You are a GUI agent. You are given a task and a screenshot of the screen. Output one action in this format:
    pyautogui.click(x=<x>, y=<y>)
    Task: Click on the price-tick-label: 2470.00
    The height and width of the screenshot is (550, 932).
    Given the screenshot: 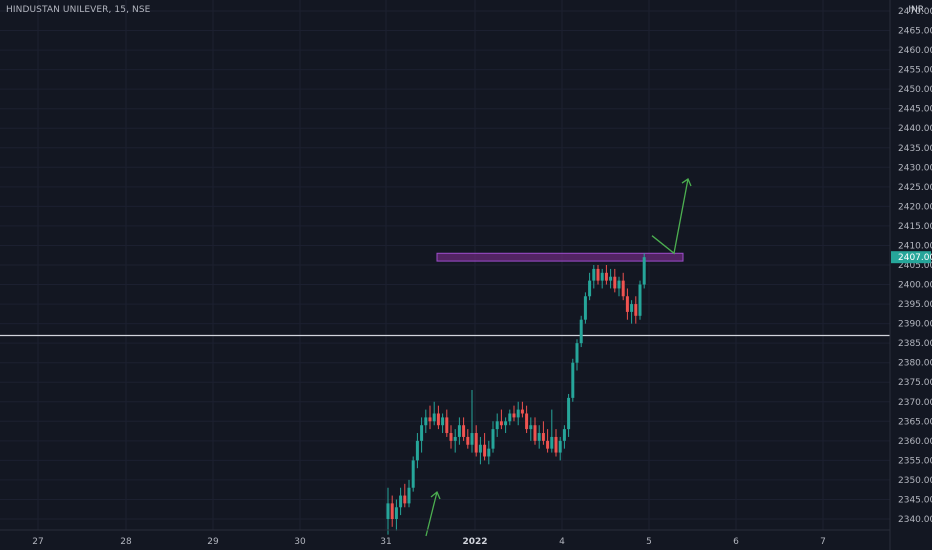 What is the action you would take?
    pyautogui.click(x=915, y=12)
    